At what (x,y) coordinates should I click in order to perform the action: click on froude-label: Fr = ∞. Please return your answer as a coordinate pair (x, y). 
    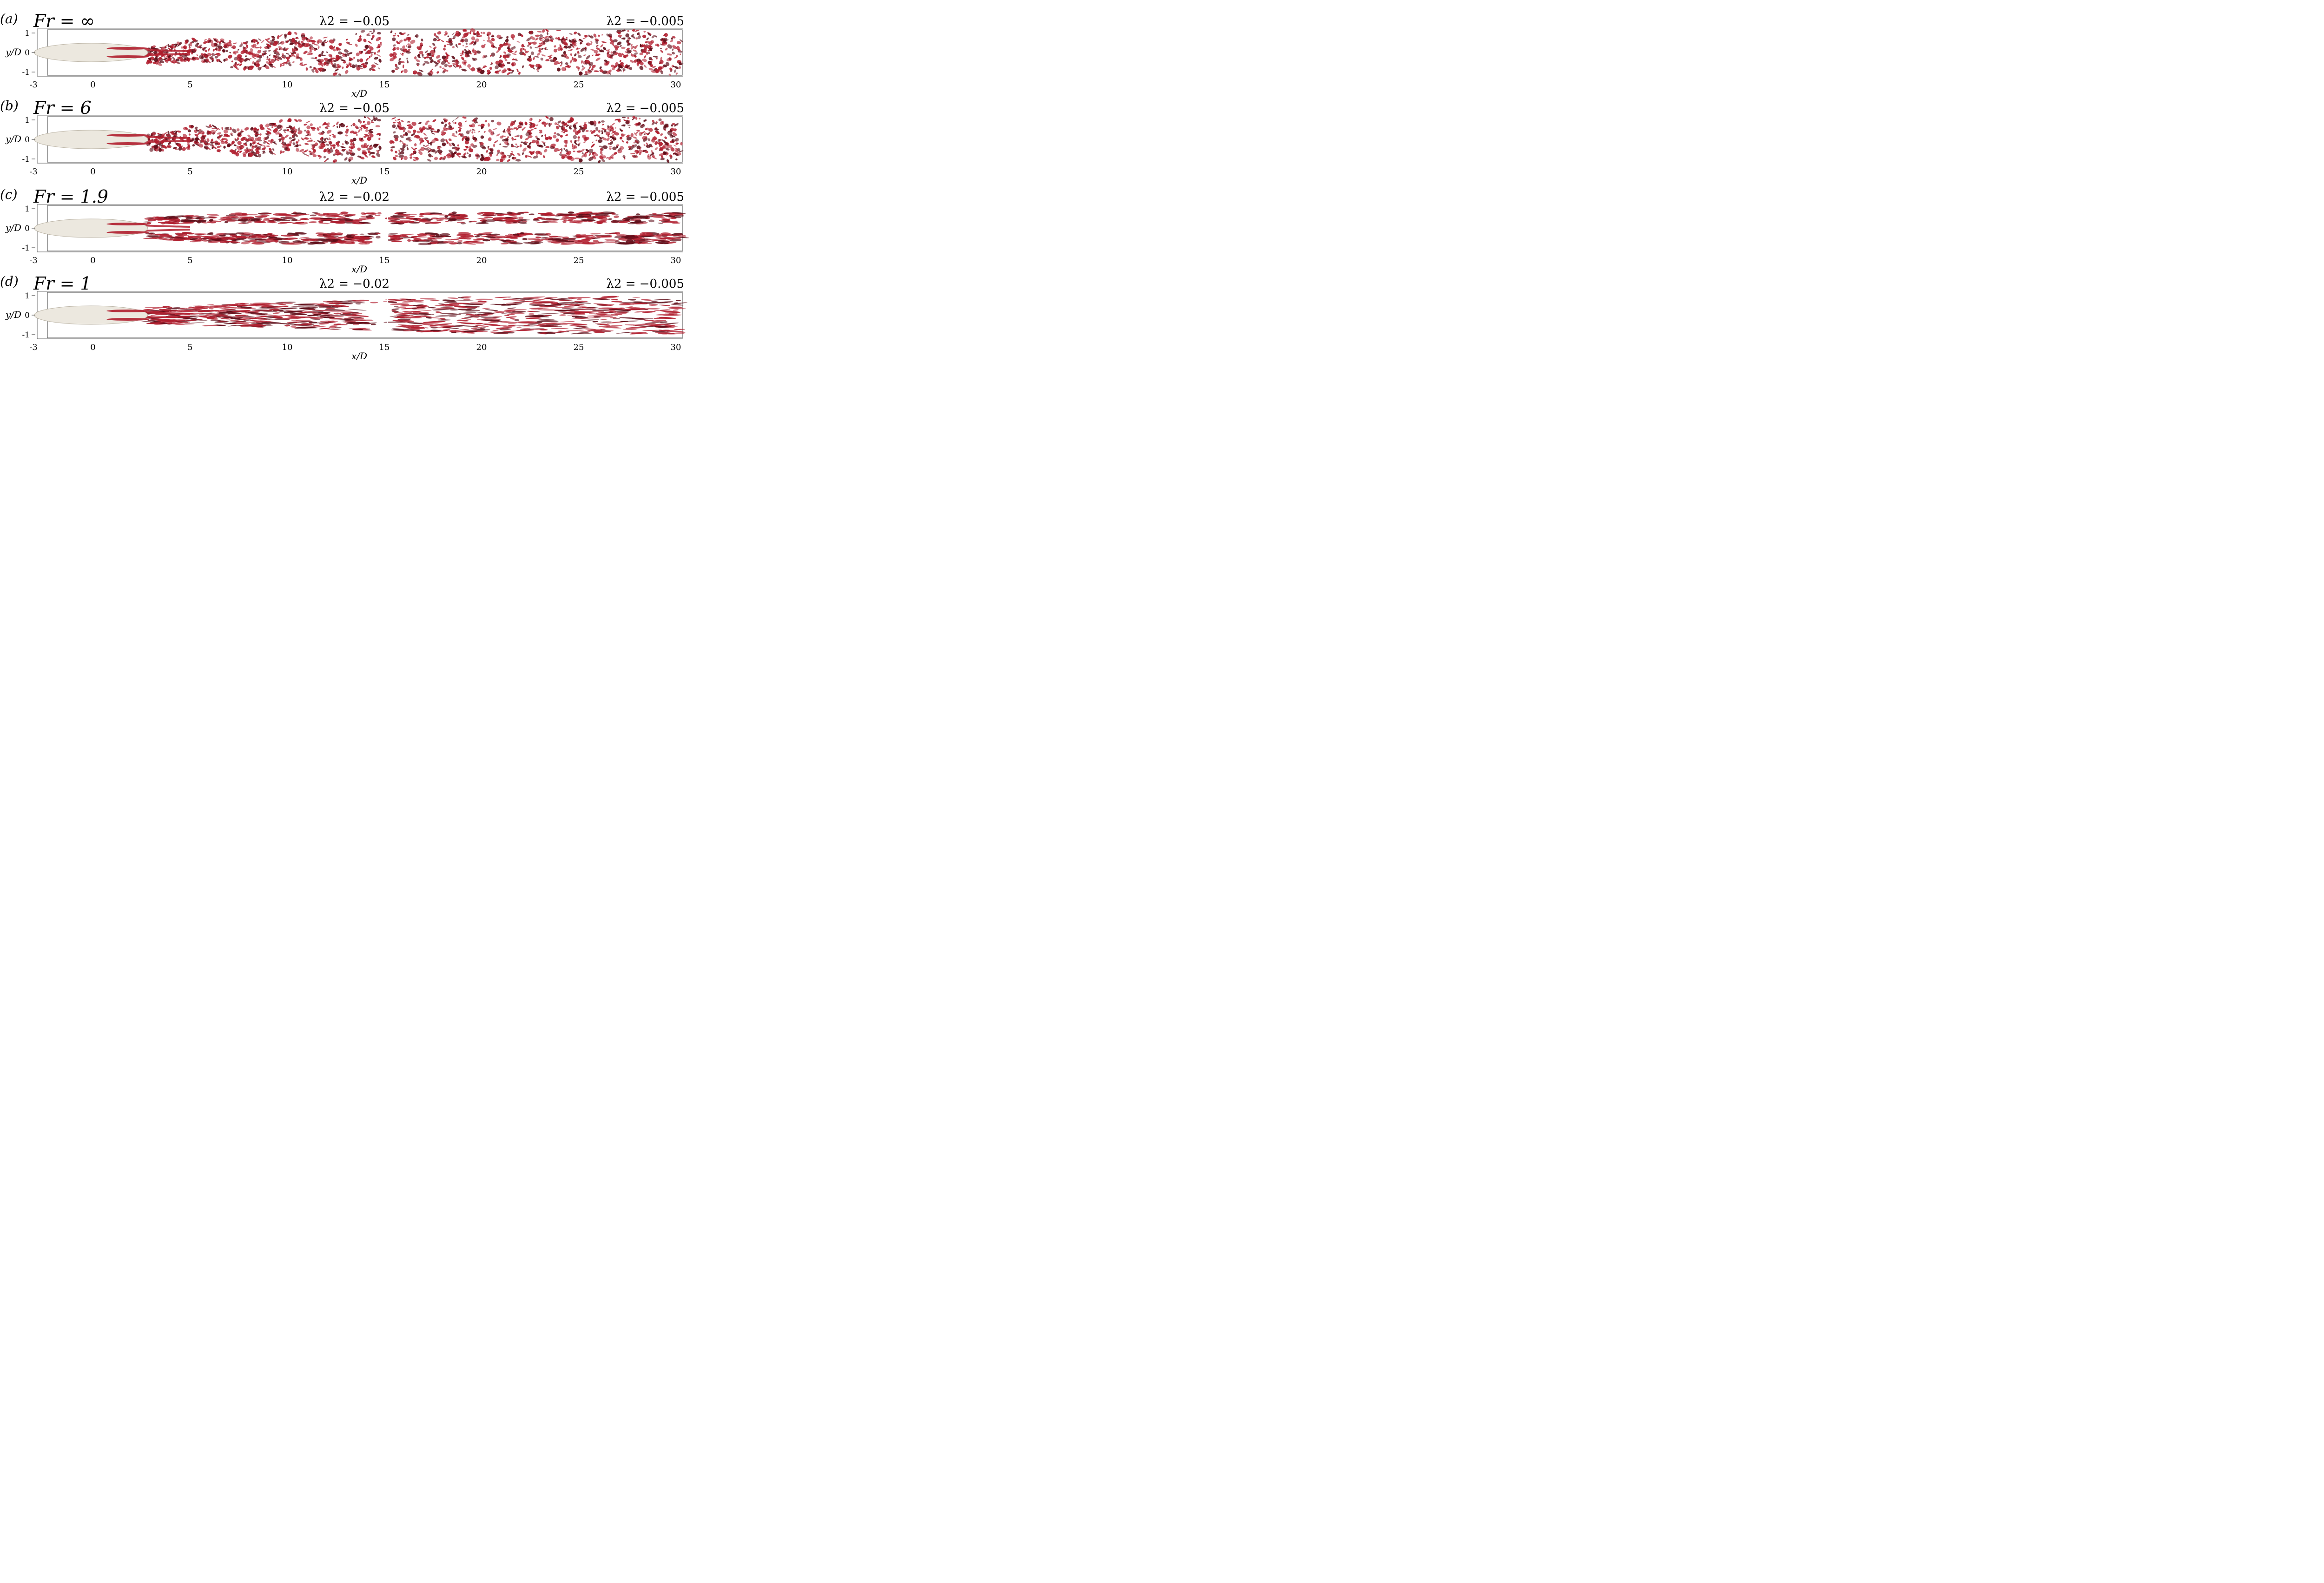
    Looking at the image, I should click on (64, 21).